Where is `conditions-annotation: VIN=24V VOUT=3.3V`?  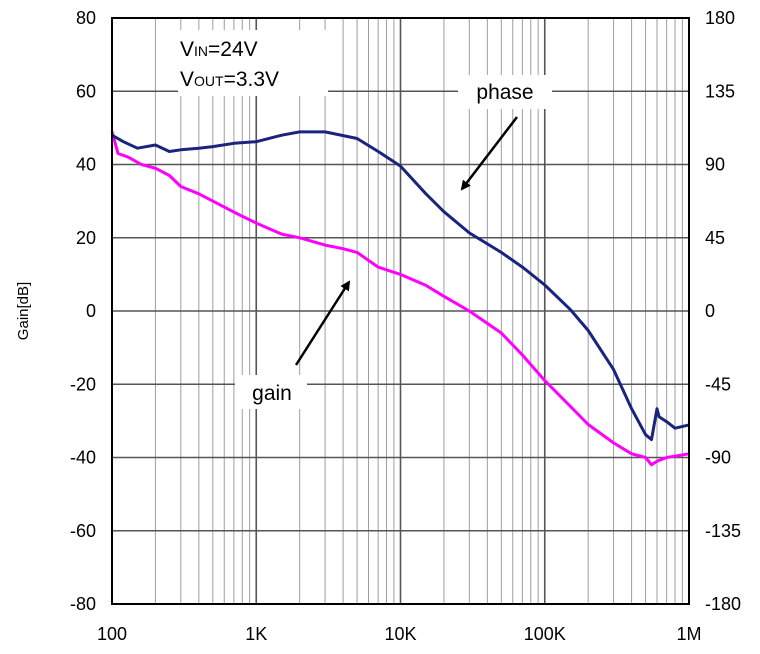
conditions-annotation: VIN=24V VOUT=3.3V is located at coordinates (253, 63).